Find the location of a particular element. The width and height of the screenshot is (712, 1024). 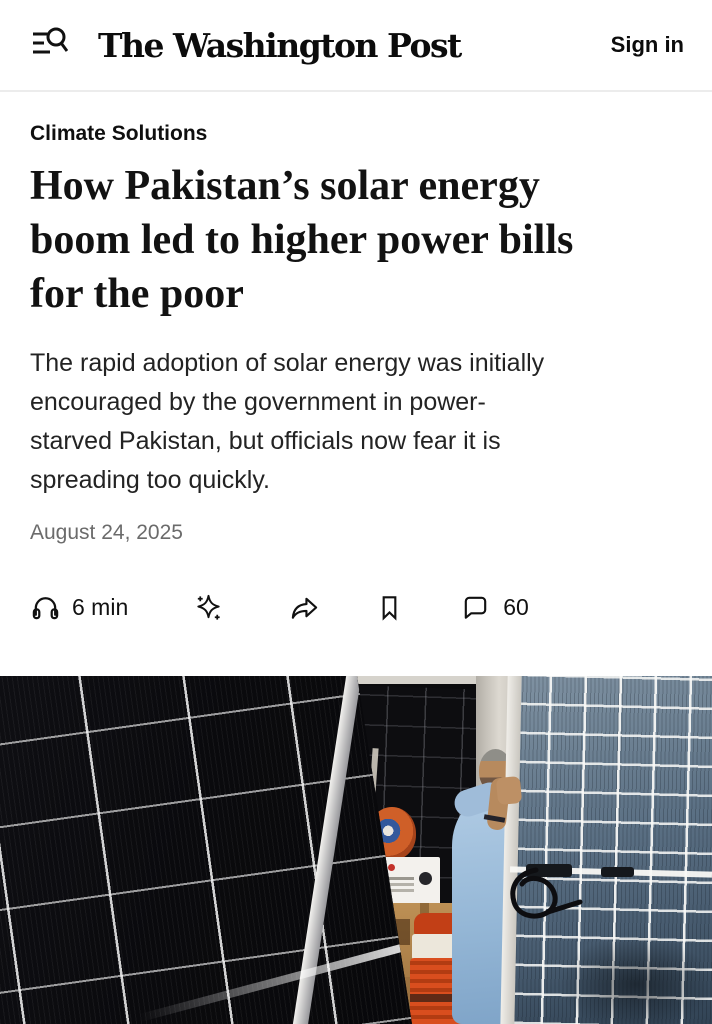

comment-count: 60 is located at coordinates (516, 606).